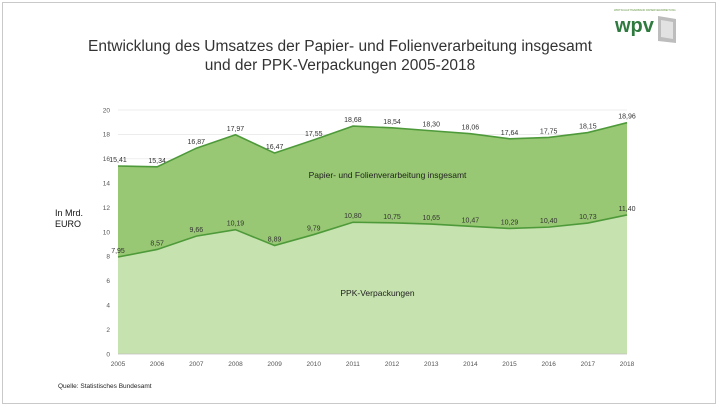  Describe the element at coordinates (627, 117) in the screenshot. I see `data-label: 18,96` at that location.